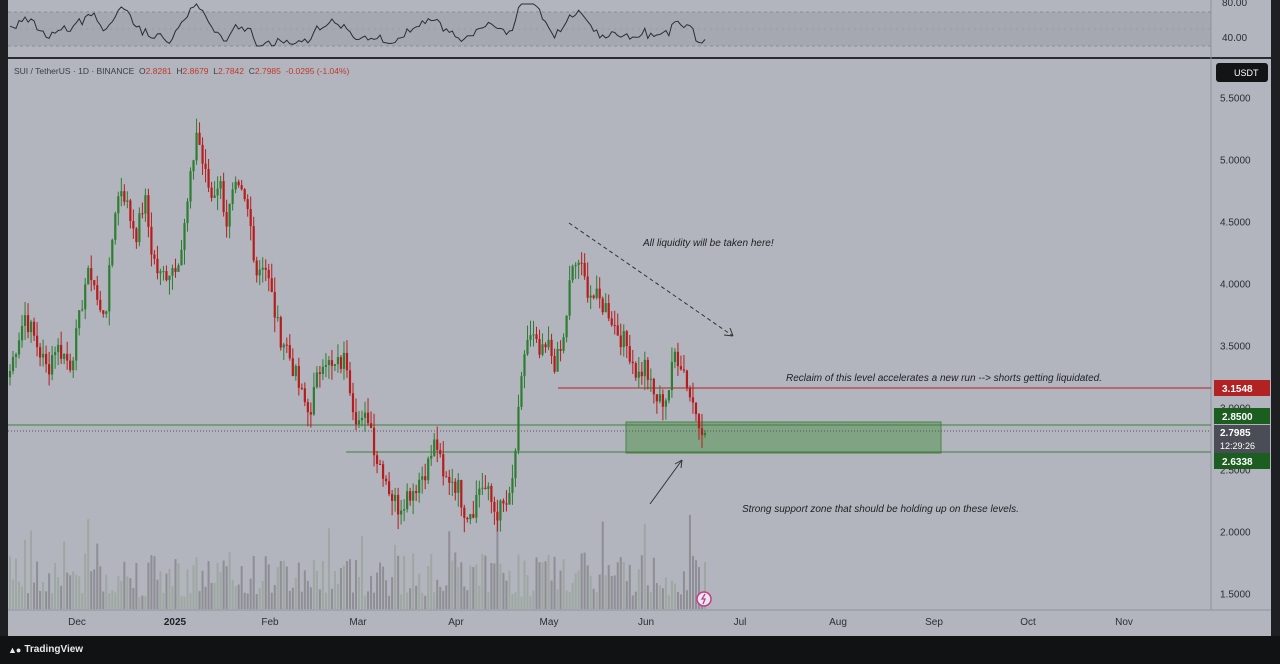 This screenshot has width=1280, height=664. What do you see at coordinates (270, 622) in the screenshot?
I see `time-tick-label: Feb` at bounding box center [270, 622].